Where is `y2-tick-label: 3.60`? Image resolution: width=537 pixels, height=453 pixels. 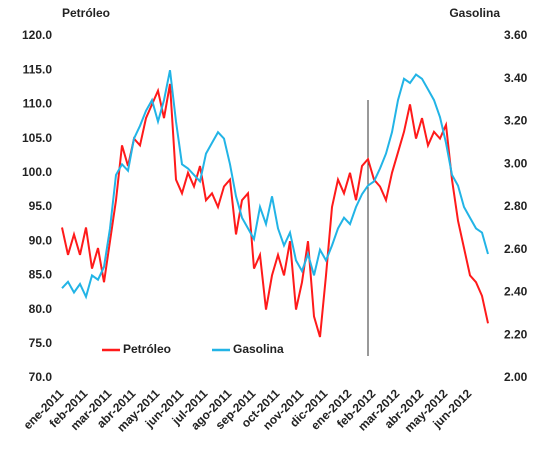
y2-tick-label: 3.60 is located at coordinates (516, 35).